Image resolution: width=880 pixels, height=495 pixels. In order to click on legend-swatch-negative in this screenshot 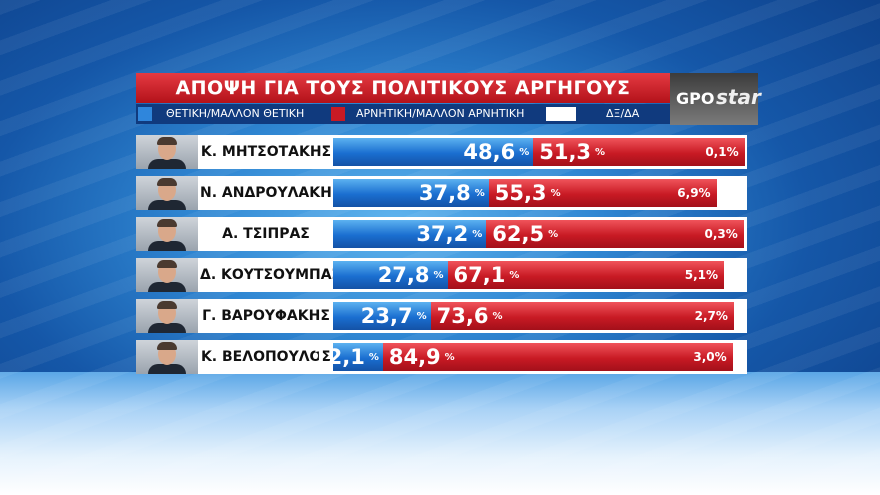, I will do `click(338, 114)`.